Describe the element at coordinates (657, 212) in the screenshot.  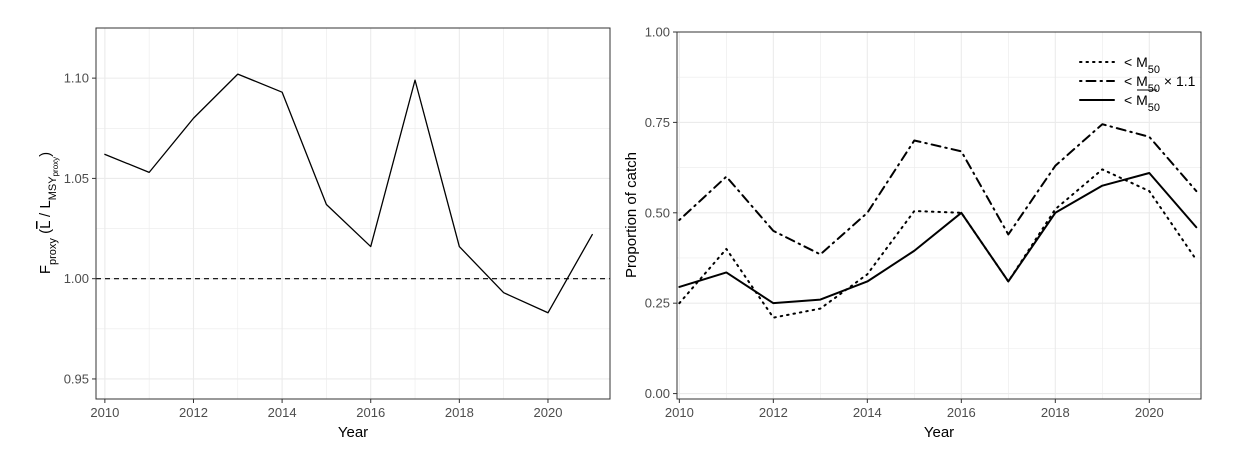
I see `y-tick-label: 0.50` at that location.